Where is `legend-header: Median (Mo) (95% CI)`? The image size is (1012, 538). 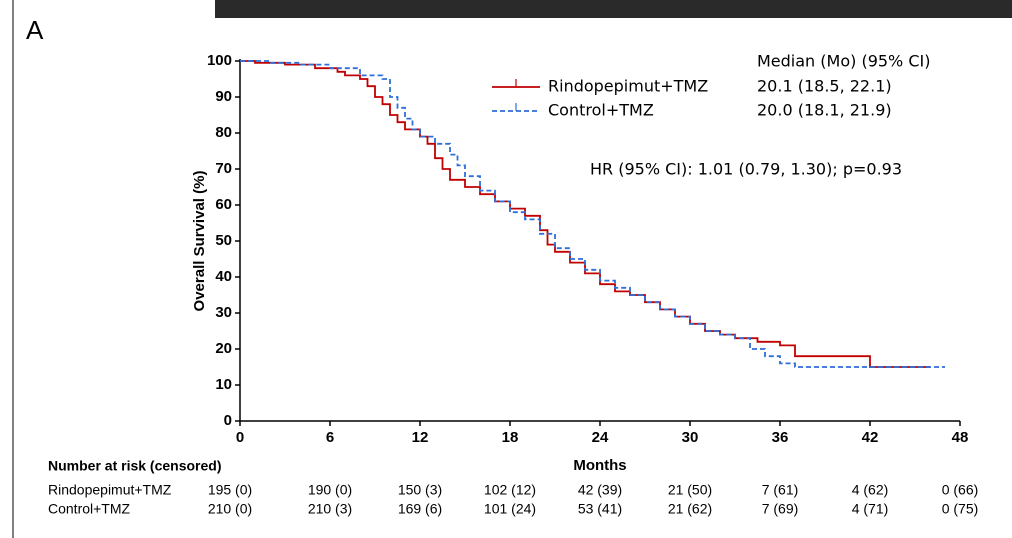
legend-header: Median (Mo) (95% CI) is located at coordinates (843, 61).